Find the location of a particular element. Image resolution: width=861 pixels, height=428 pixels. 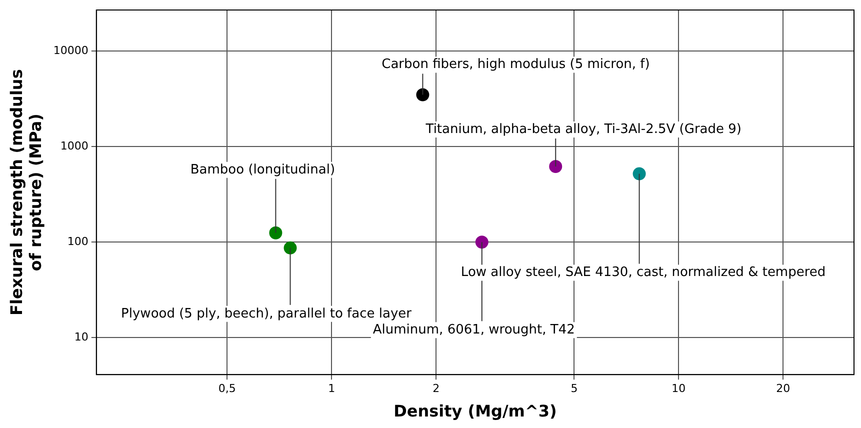

x-tick-label: 5 is located at coordinates (574, 389).